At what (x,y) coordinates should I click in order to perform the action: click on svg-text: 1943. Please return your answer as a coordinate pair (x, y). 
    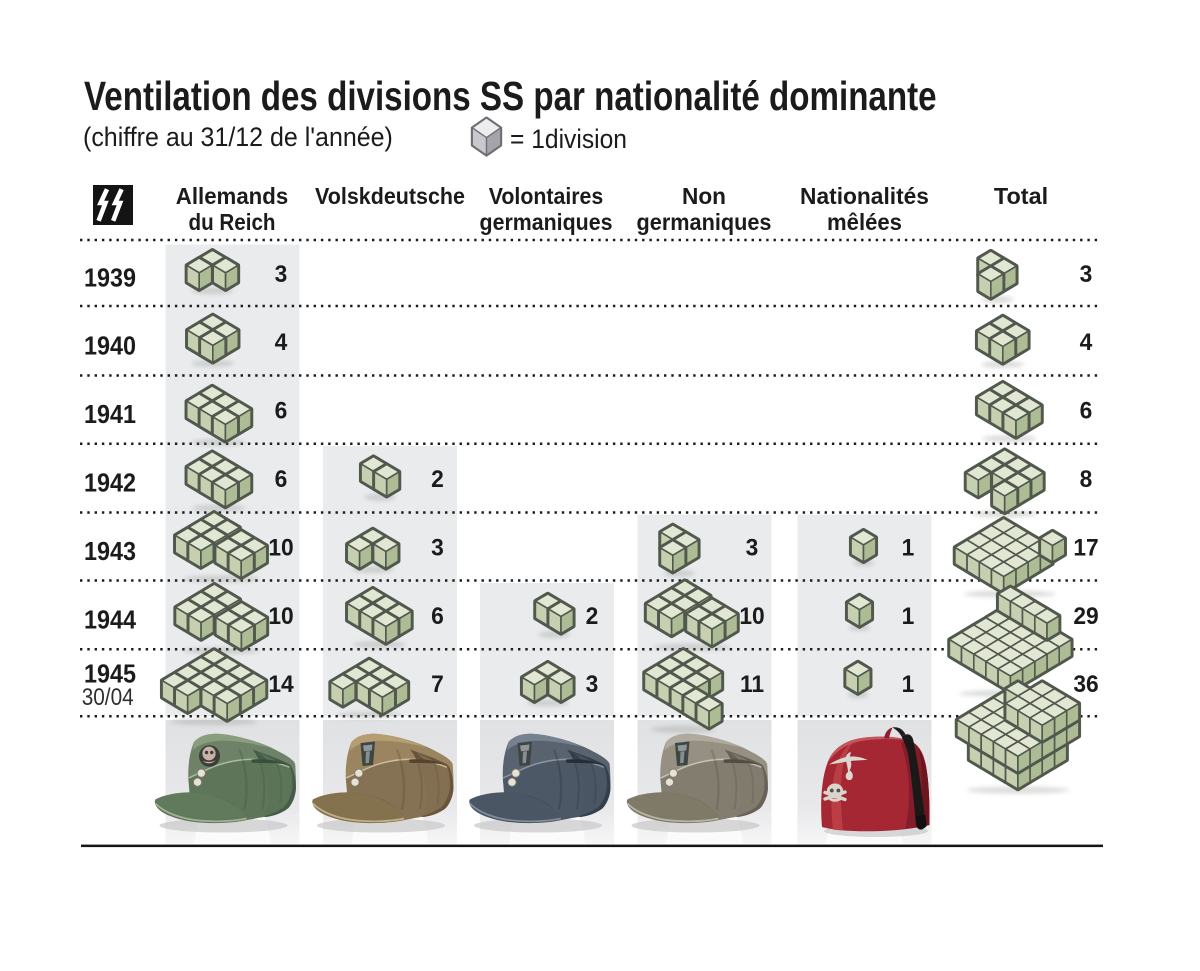
    Looking at the image, I should click on (110, 552).